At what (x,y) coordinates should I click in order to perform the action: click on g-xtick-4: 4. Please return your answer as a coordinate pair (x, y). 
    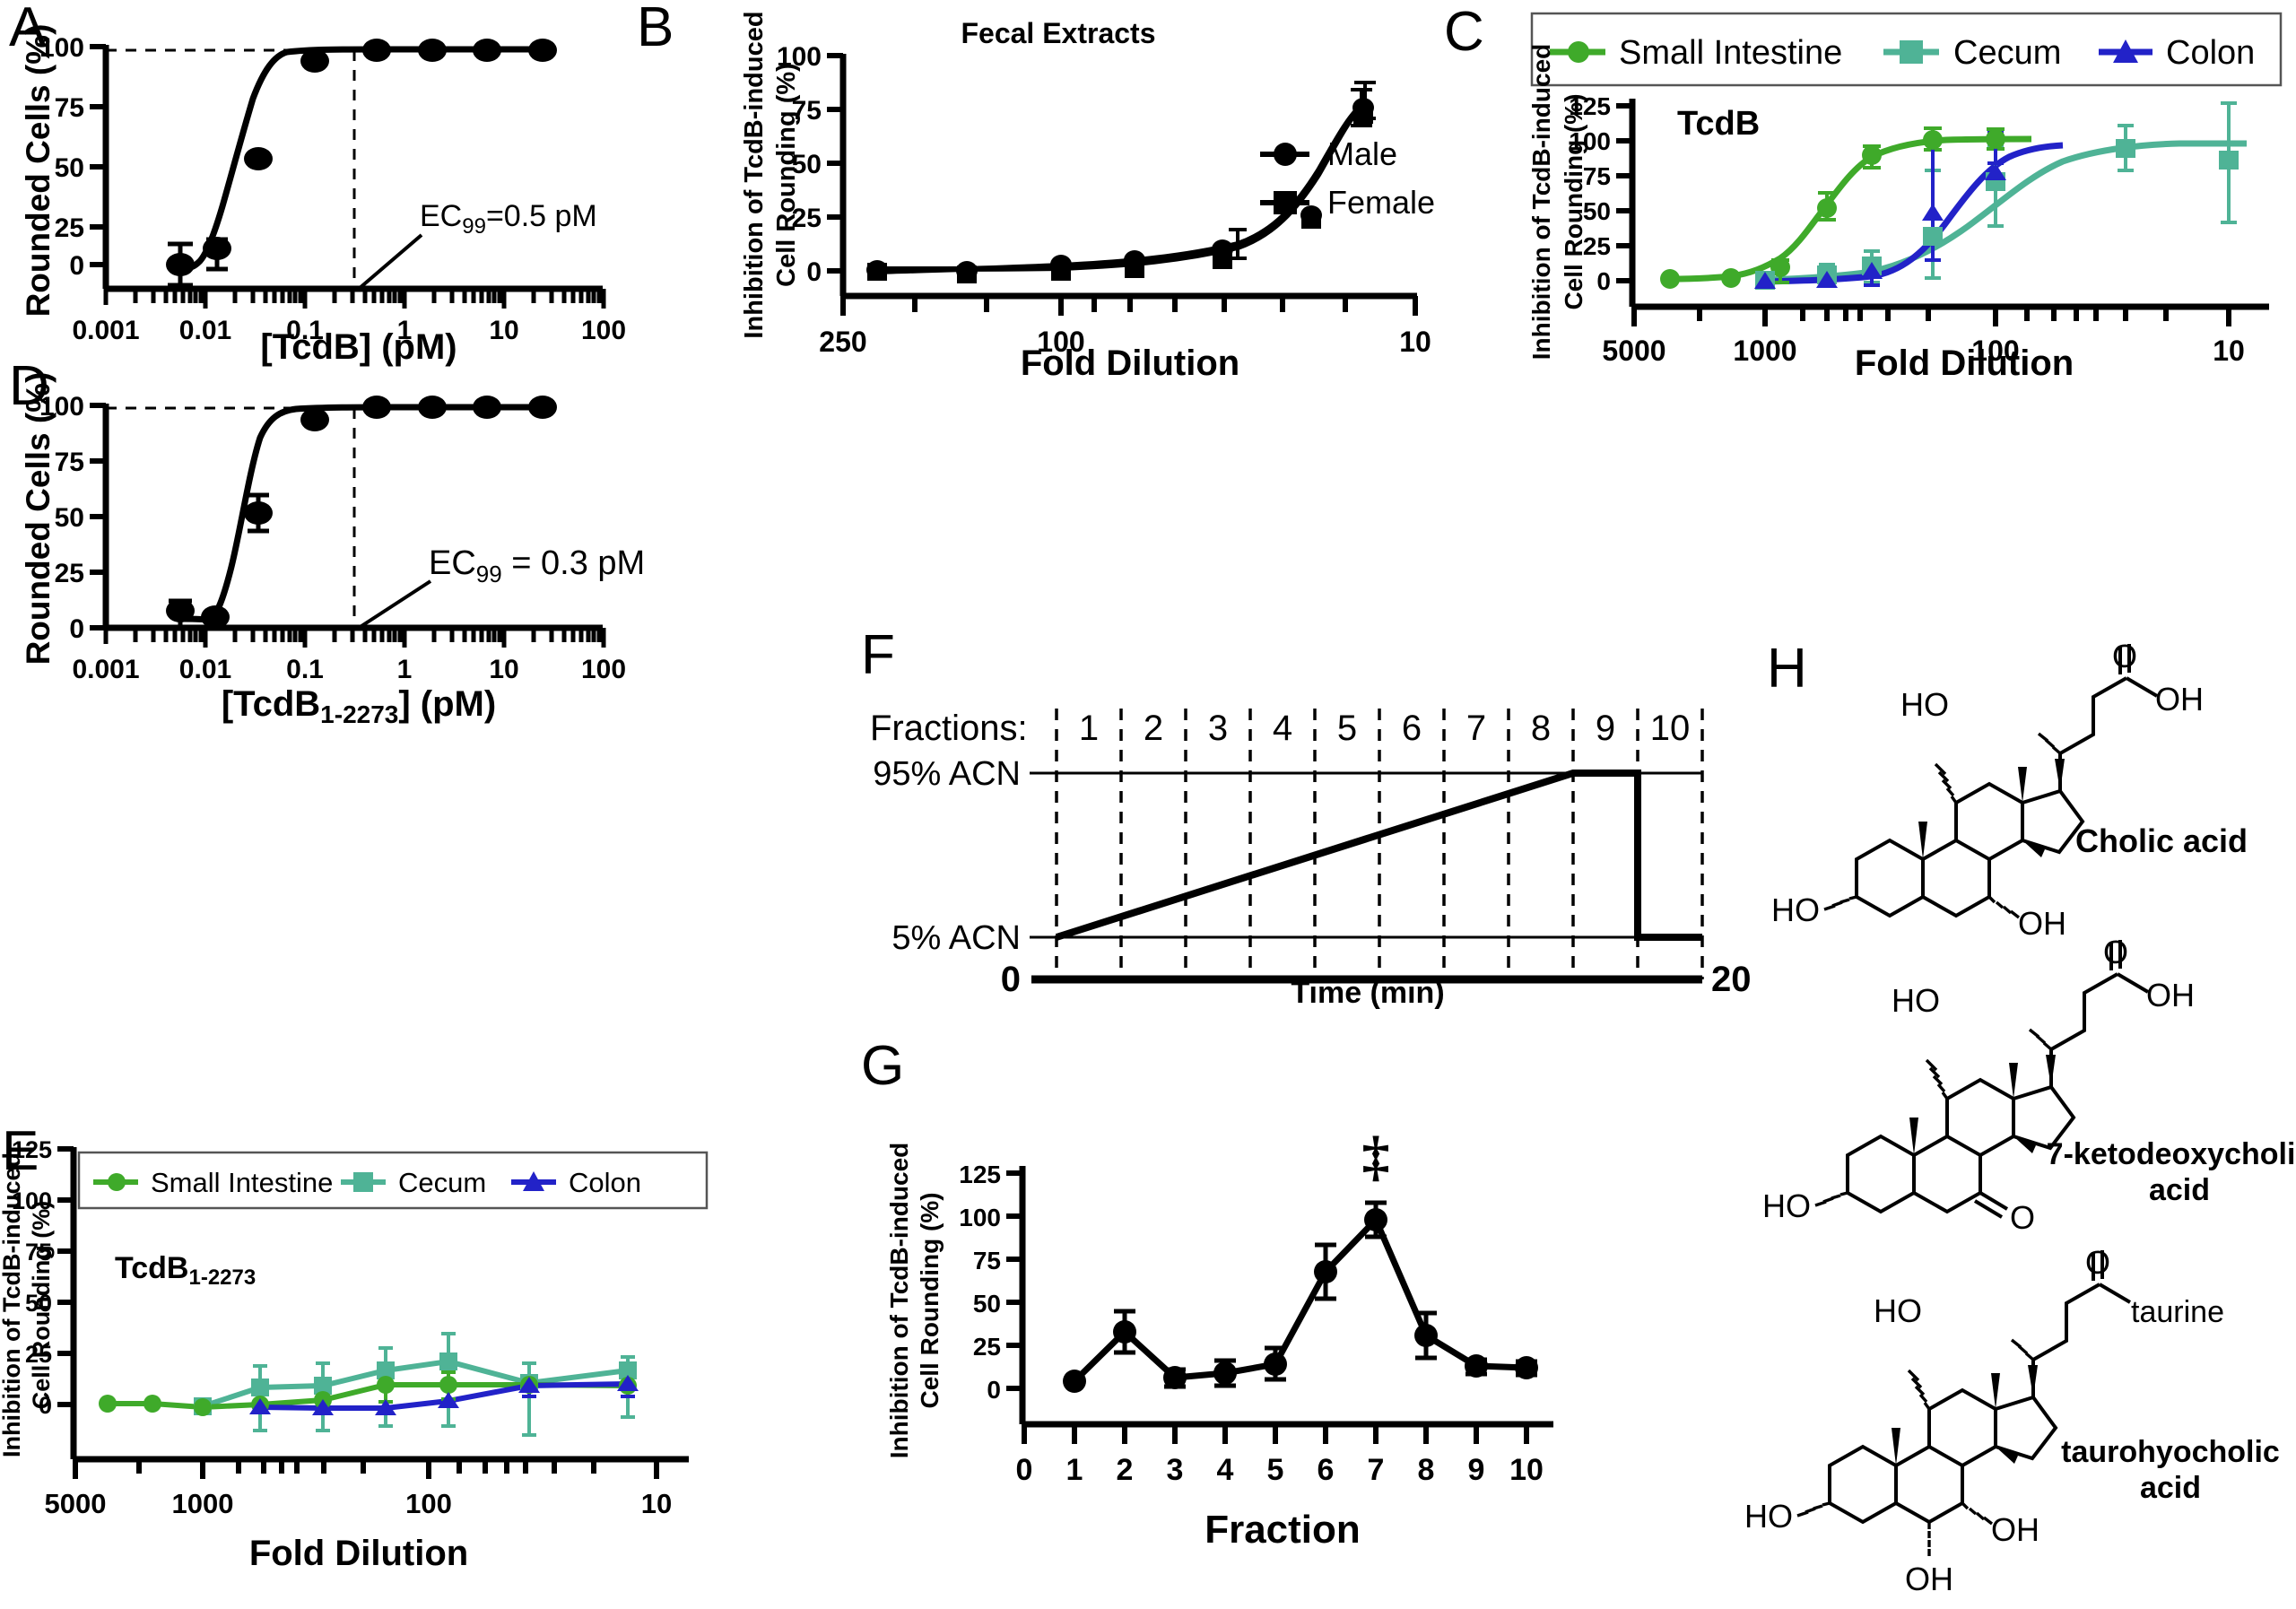
    Looking at the image, I should click on (1225, 1470).